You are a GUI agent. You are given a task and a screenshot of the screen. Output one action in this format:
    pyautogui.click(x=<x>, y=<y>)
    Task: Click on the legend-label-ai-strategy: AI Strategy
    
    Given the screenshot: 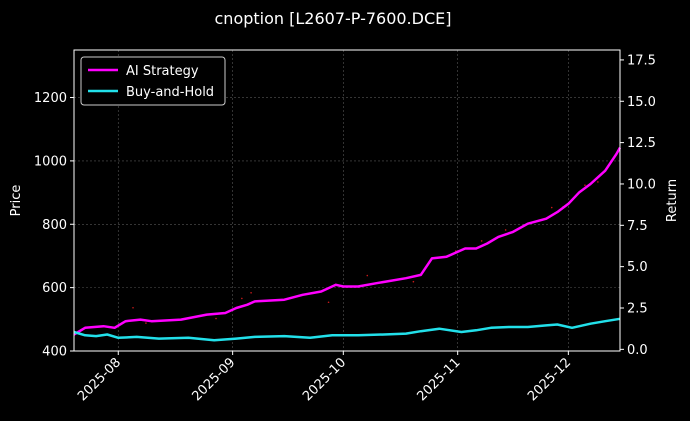 What is the action you would take?
    pyautogui.click(x=162, y=71)
    